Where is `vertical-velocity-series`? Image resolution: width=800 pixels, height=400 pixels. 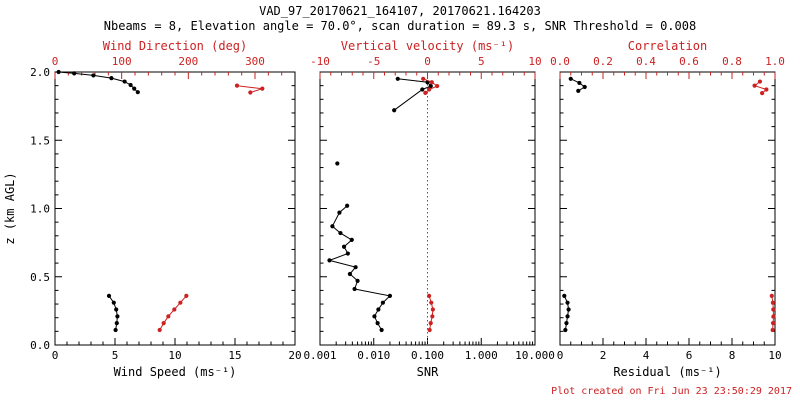
vertical-velocity-series is located at coordinates (430, 204).